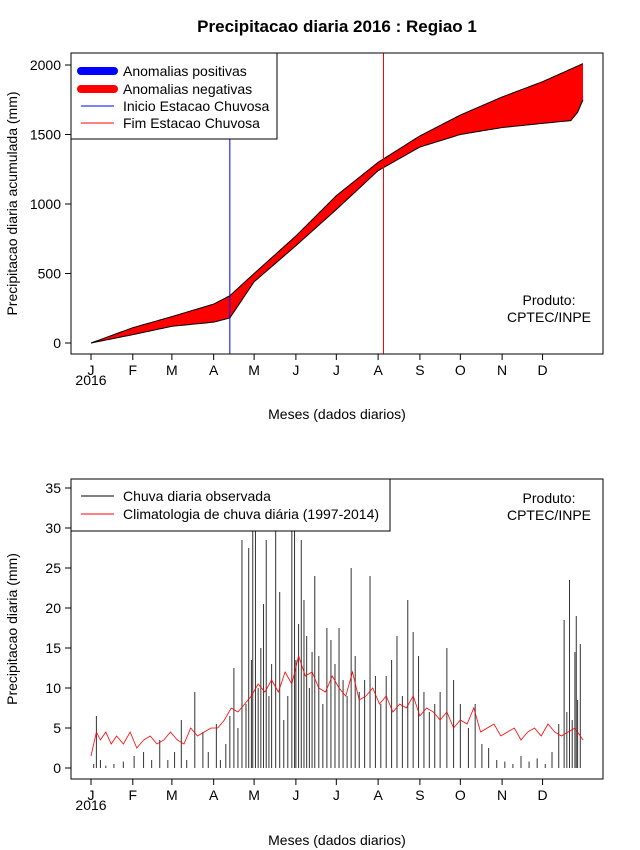 The width and height of the screenshot is (640, 850). What do you see at coordinates (12, 203) in the screenshot?
I see `cumulative-y-axis-title: Precipitacao diaria acumulada (mm)` at bounding box center [12, 203].